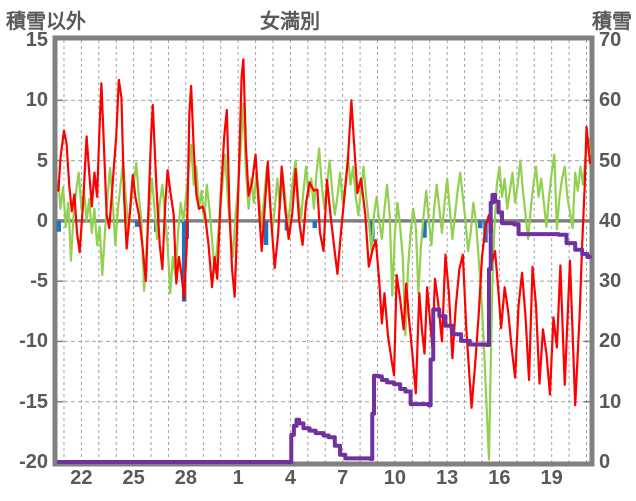 Image resolution: width=636 pixels, height=501 pixels. I want to click on left-axis-tick-label: 15, so click(36, 40).